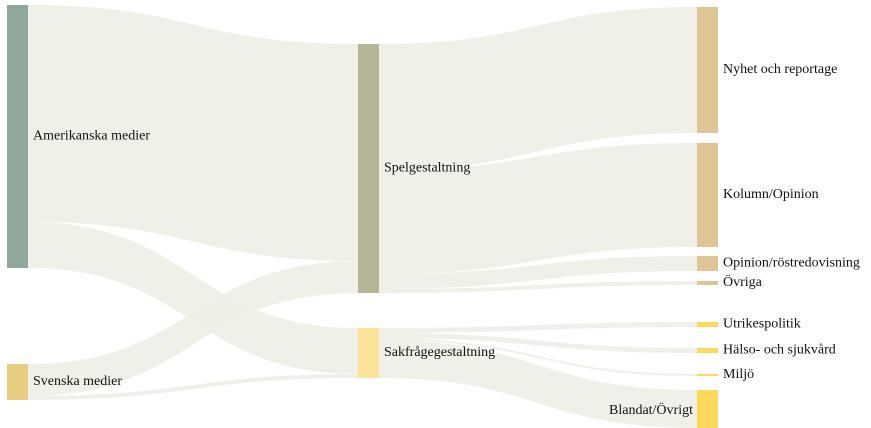  Describe the element at coordinates (791, 263) in the screenshot. I see `node-label: Opinion/röstredovisning` at that location.